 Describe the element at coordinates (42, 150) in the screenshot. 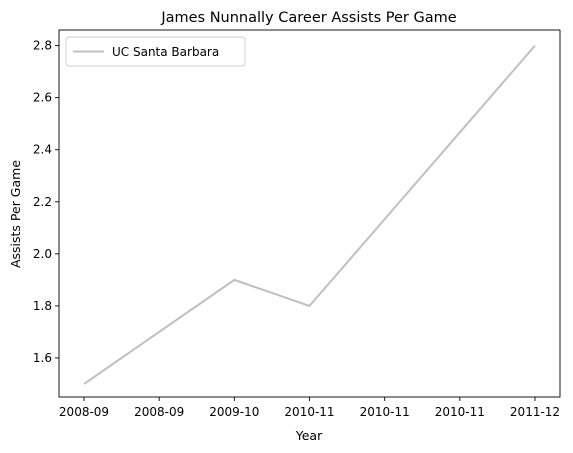

I see `y-tick-label: 2.4` at that location.